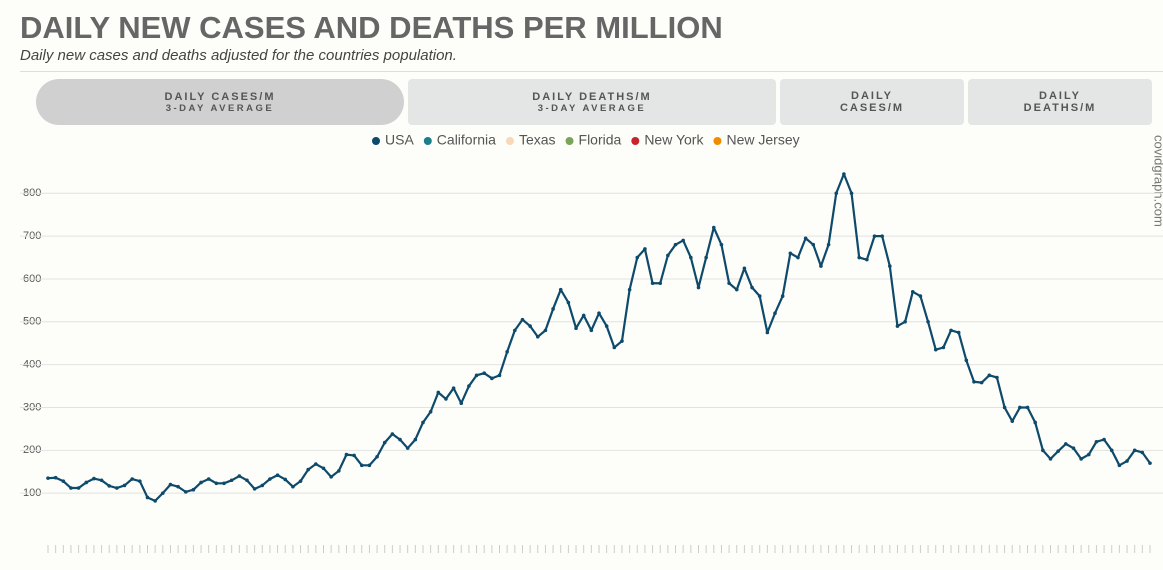 Image resolution: width=1163 pixels, height=570 pixels. I want to click on tab-sub: 3-DAY AVERAGE, so click(592, 108).